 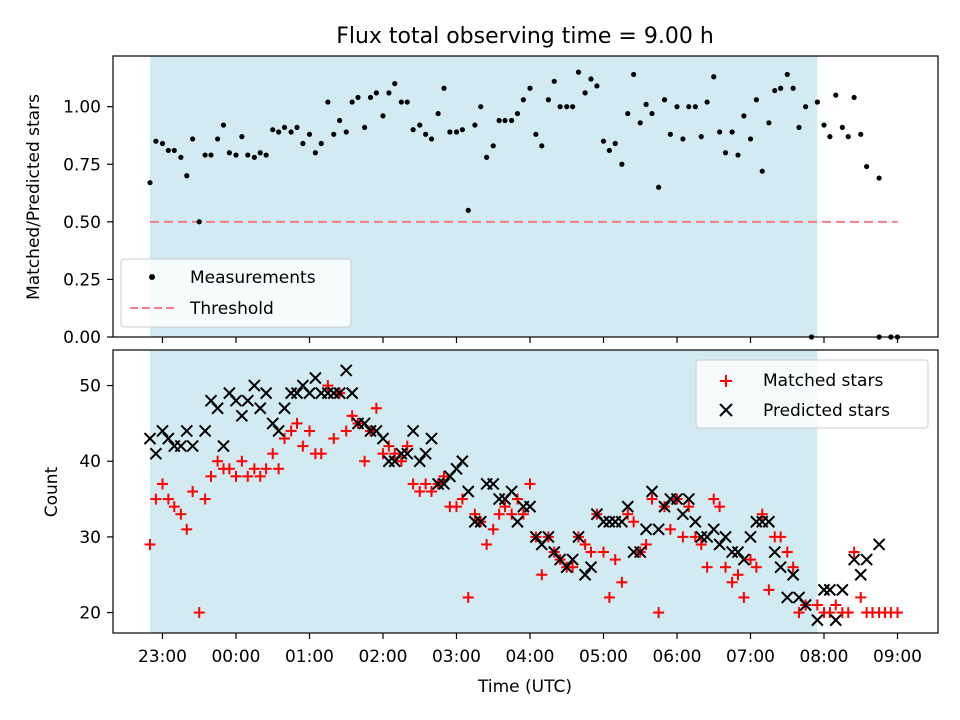 What do you see at coordinates (530, 340) in the screenshot?
I see `top-x-axis-ticks` at bounding box center [530, 340].